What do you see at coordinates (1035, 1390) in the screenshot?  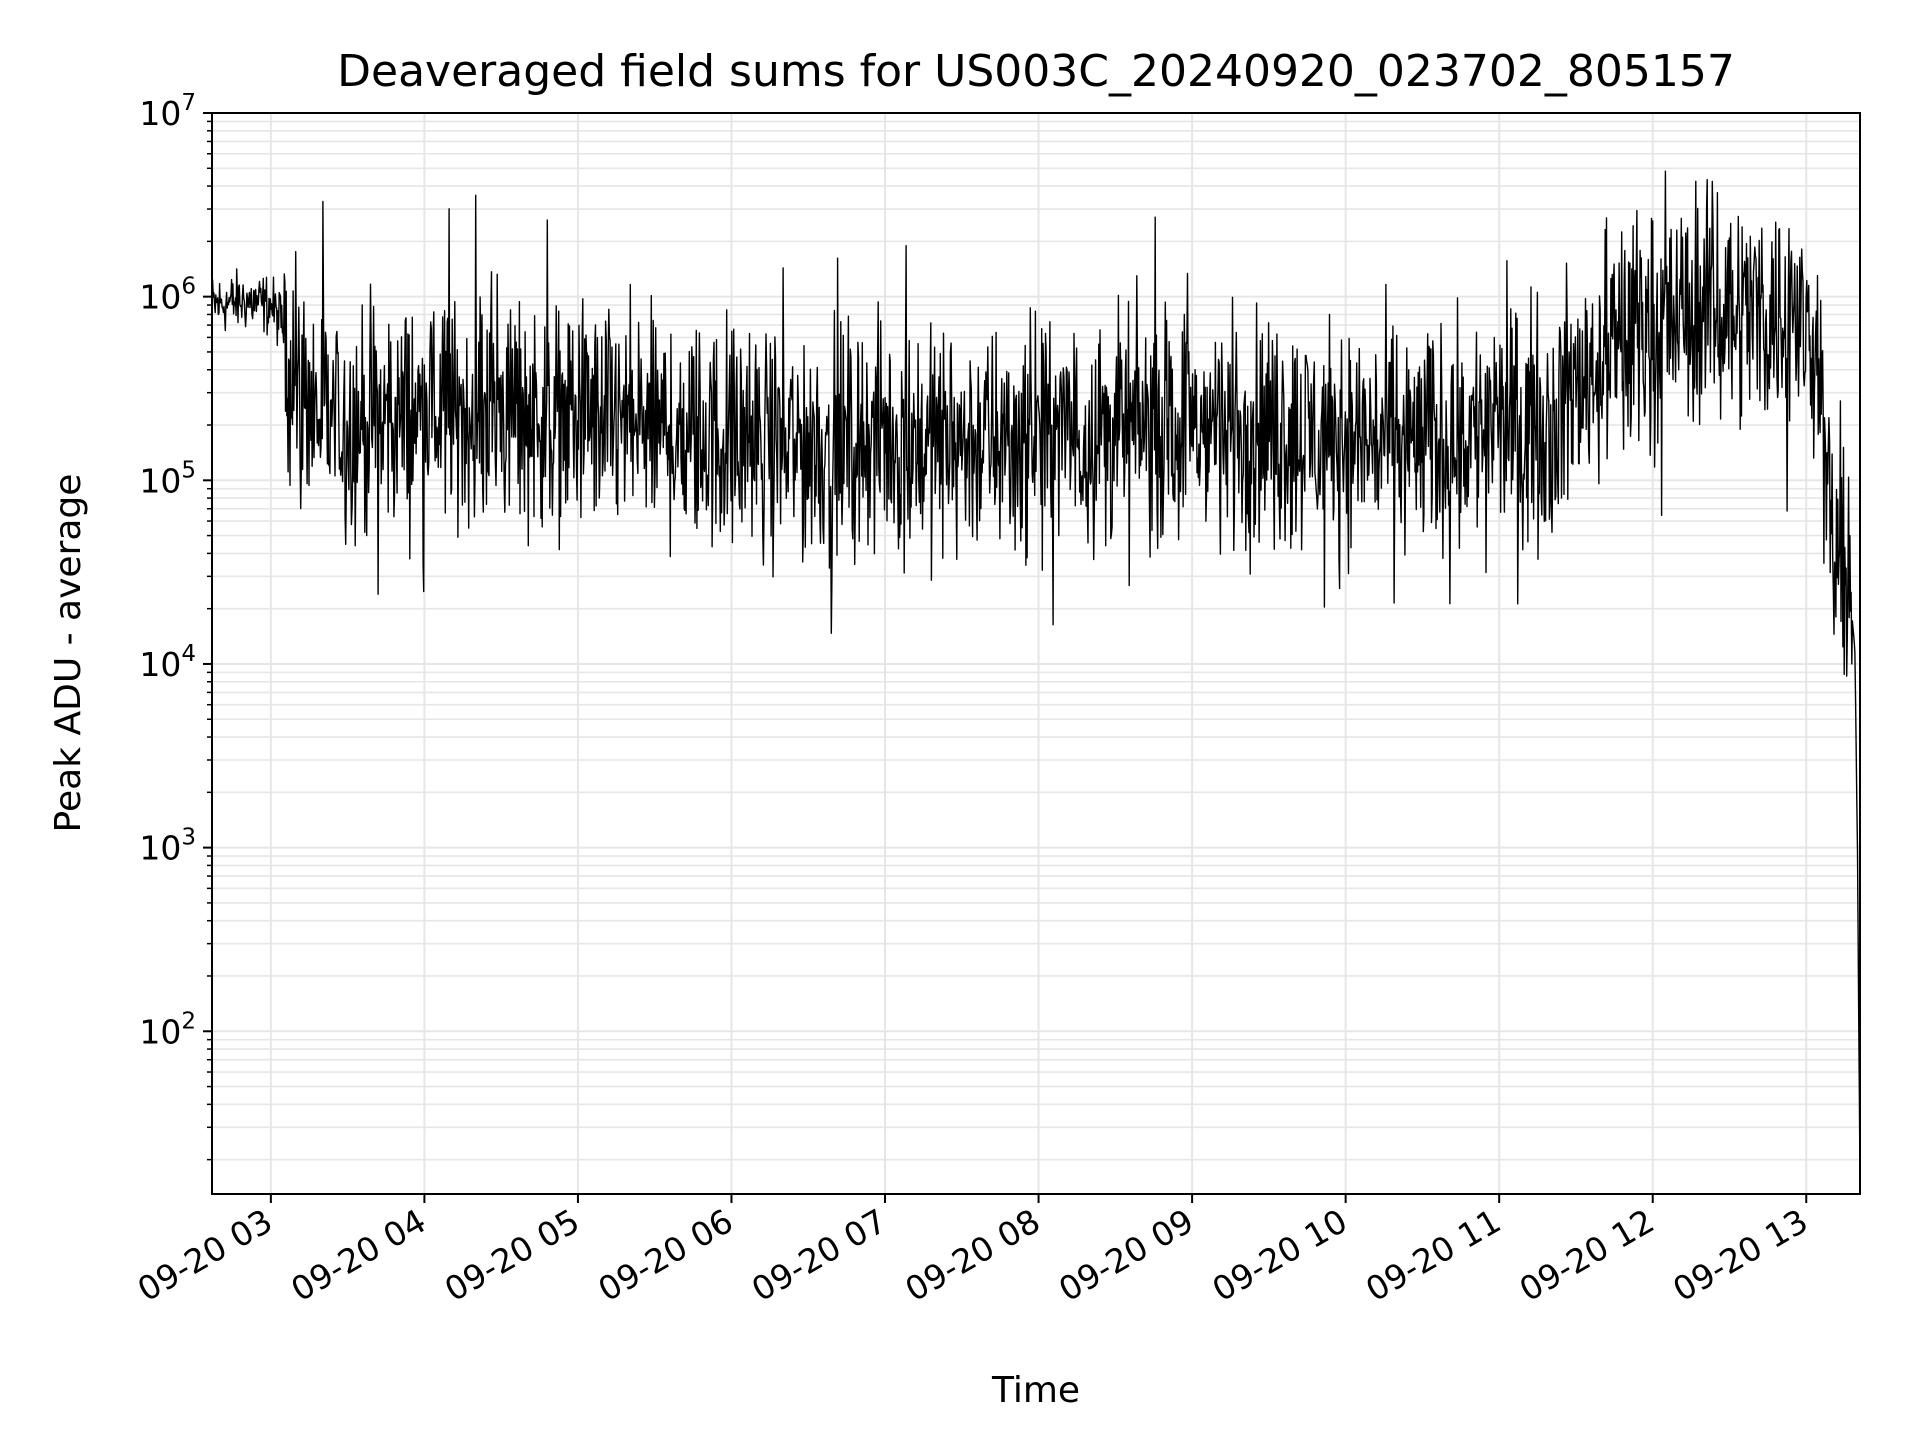 I see `x-axis-label: Time` at bounding box center [1035, 1390].